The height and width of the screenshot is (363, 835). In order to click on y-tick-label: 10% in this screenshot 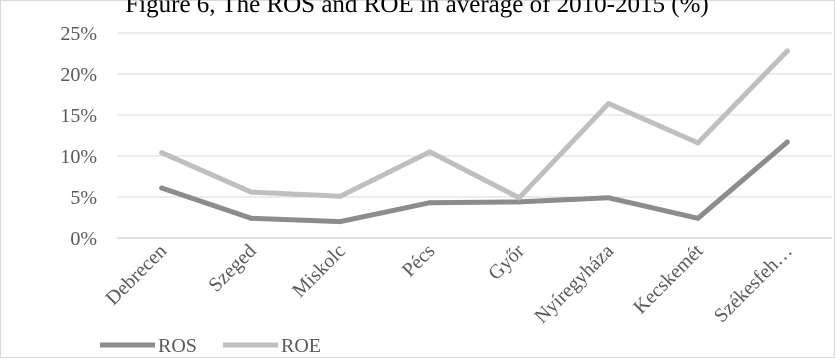, I will do `click(78, 157)`.